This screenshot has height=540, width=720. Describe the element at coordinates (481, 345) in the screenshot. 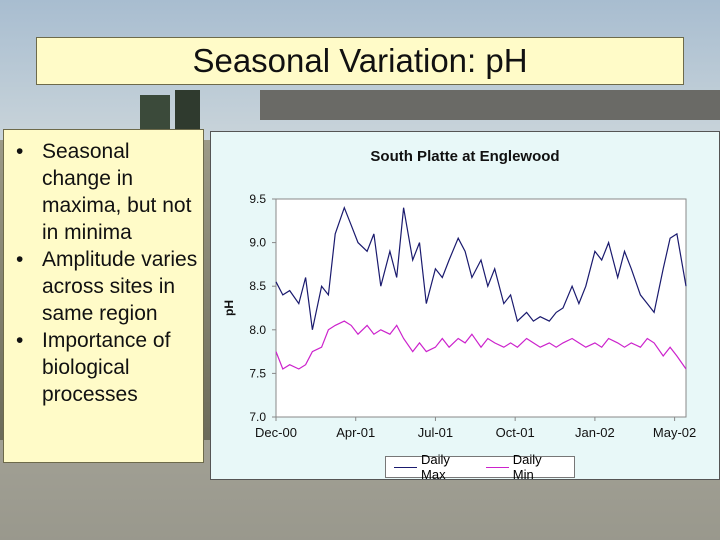

I see `series-line-daily-min` at that location.